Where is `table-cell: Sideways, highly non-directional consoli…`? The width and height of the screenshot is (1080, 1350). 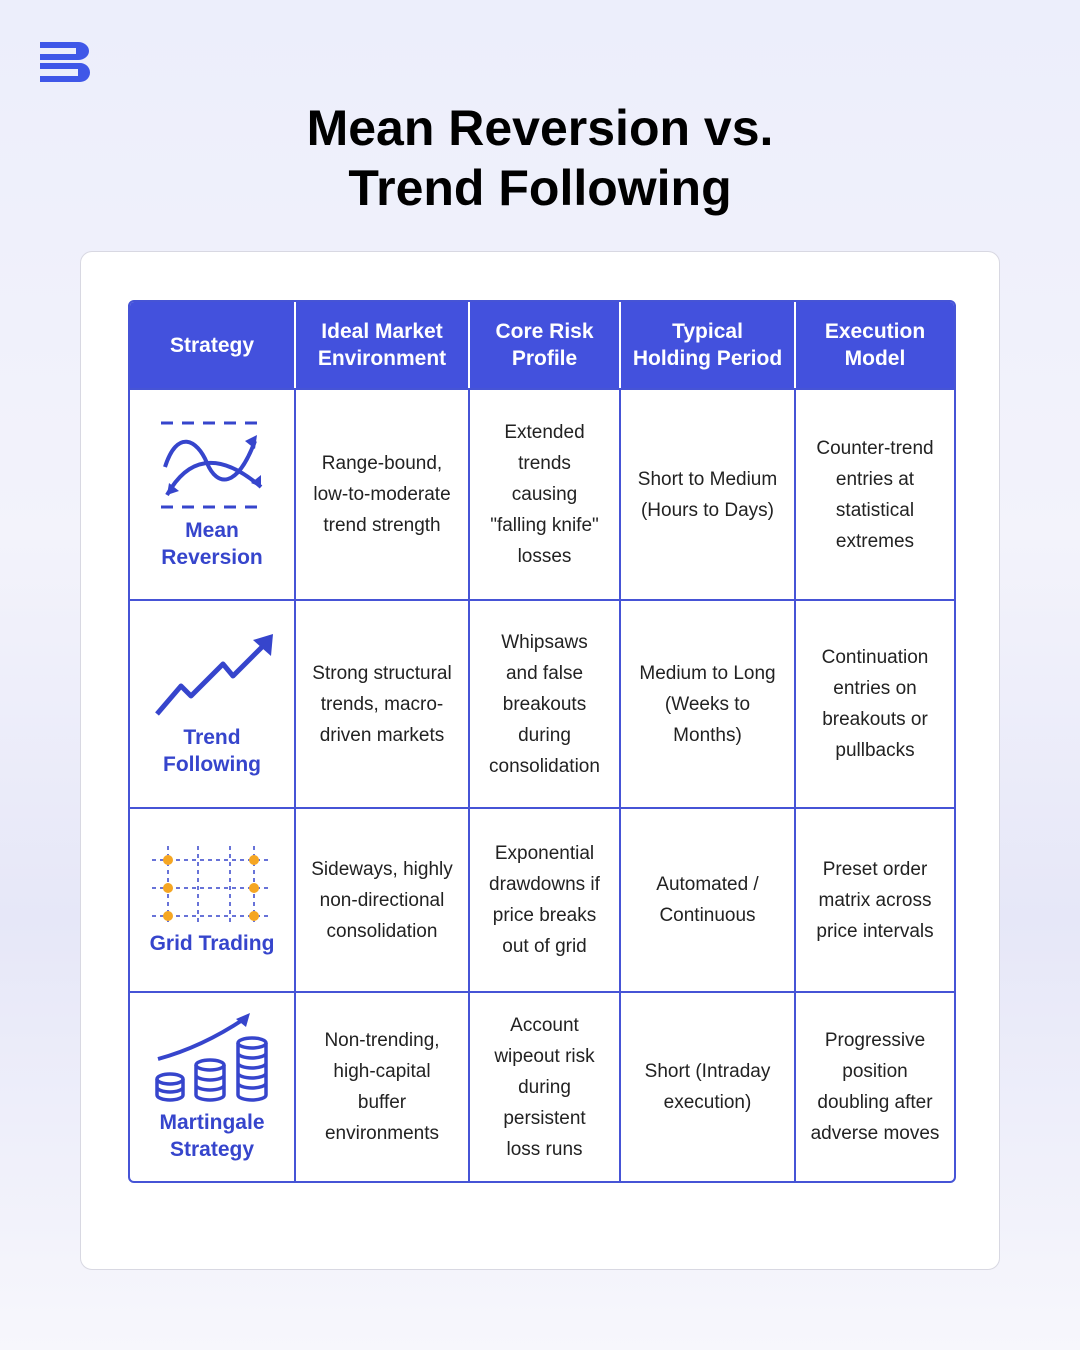
table-cell: Sideways, highly non-directional consoli… is located at coordinates (383, 899).